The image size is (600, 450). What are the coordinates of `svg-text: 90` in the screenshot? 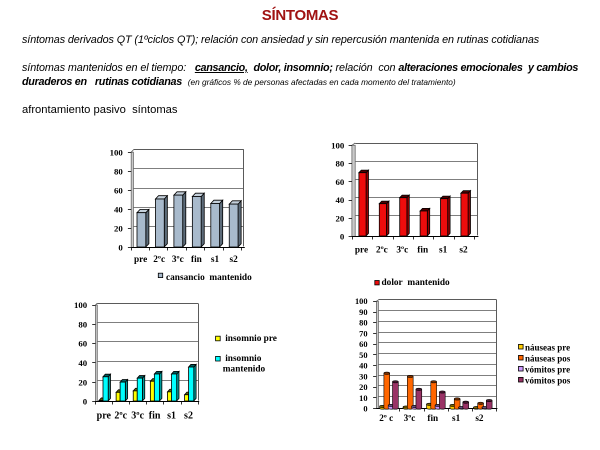 It's located at (363, 312).